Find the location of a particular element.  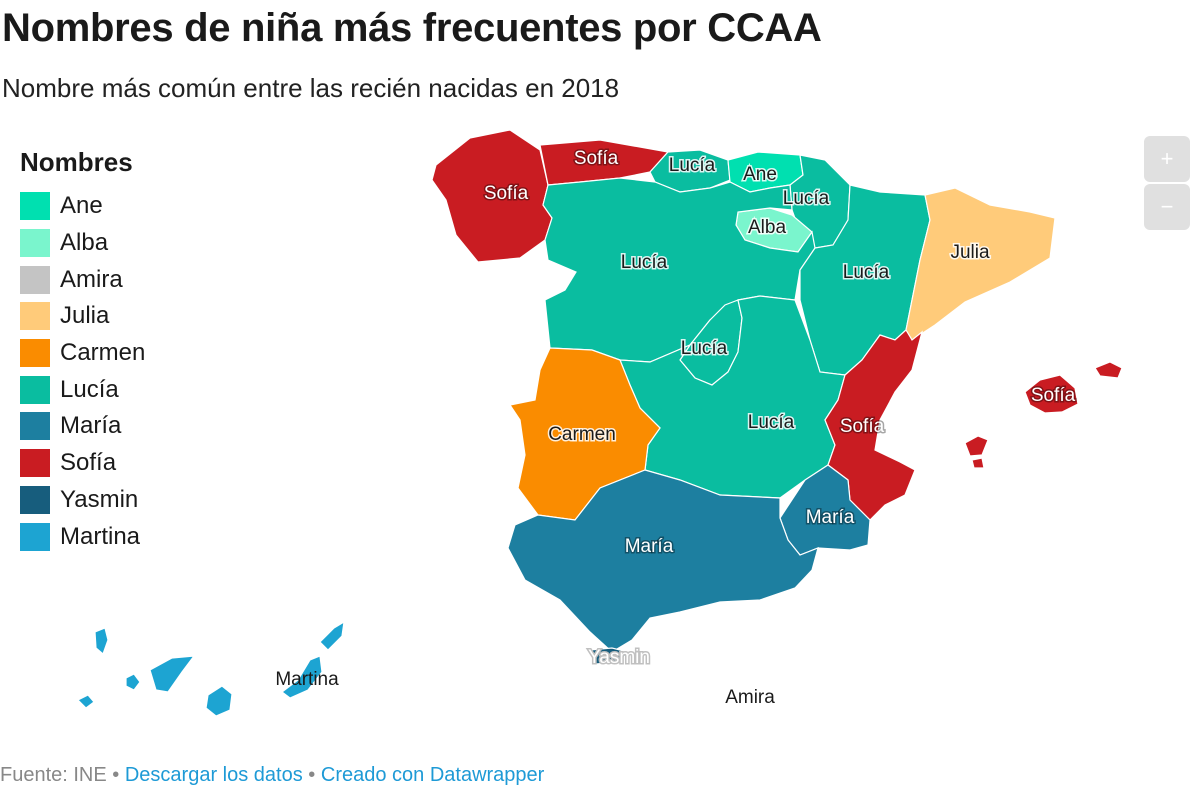

label-castilla-leon: Lucía is located at coordinates (644, 262).